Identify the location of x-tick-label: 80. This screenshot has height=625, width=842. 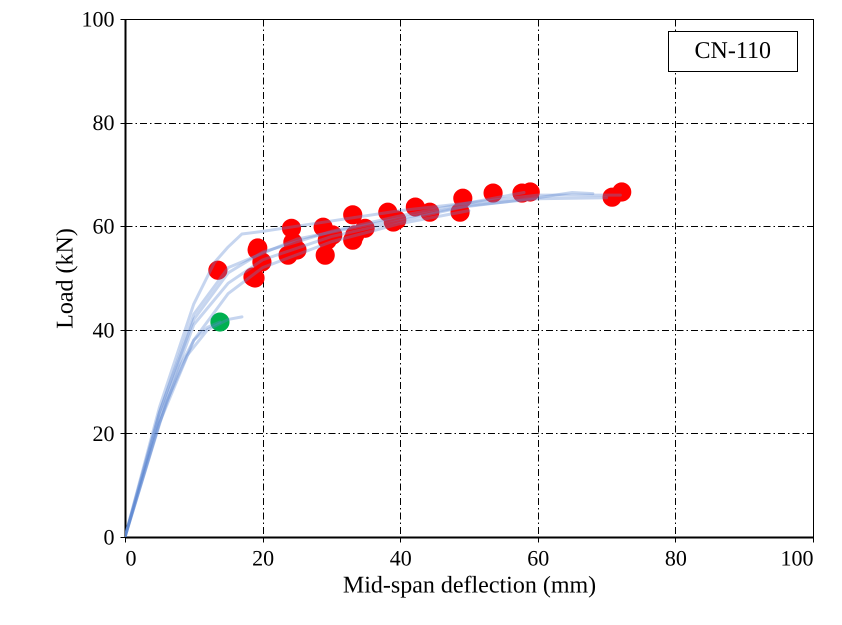
(675, 558).